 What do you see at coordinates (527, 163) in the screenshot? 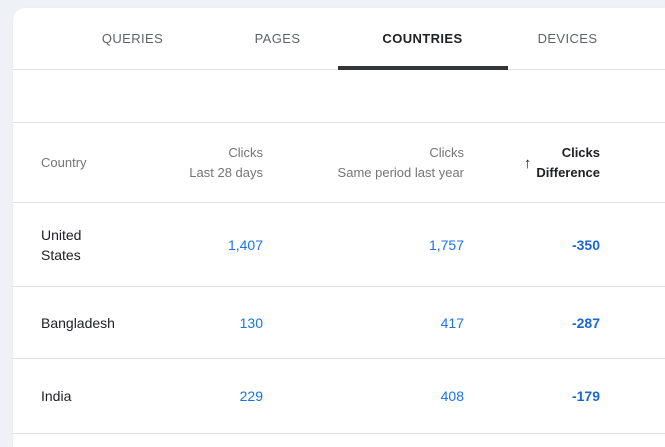
I see `sort-ascending-arrow-icon: ↑` at bounding box center [527, 163].